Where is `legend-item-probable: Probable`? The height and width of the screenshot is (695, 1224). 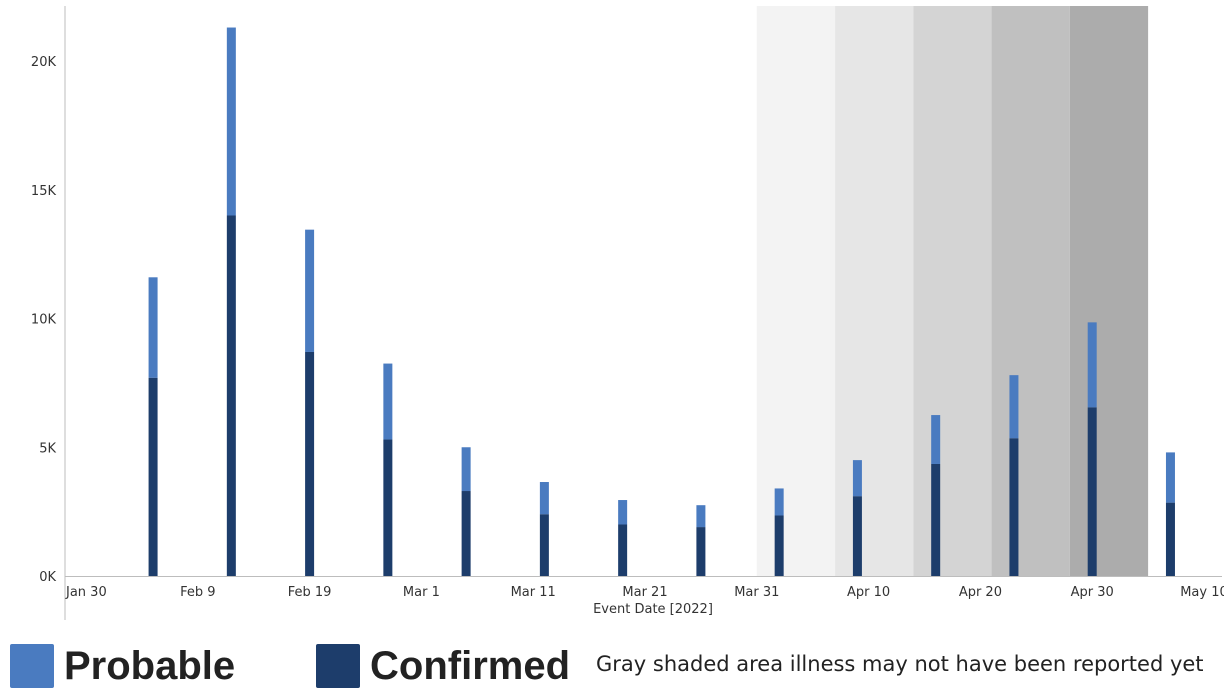
legend-item-probable: Probable is located at coordinates (122, 666).